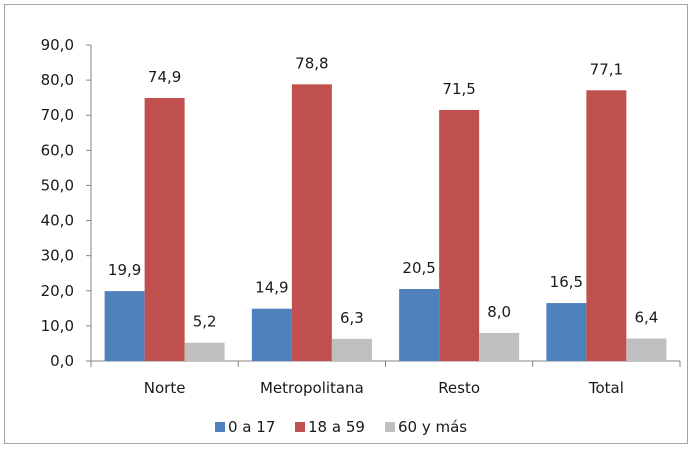 The image size is (693, 450). Describe the element at coordinates (606, 69) in the screenshot. I see `data-label: 77,1` at that location.